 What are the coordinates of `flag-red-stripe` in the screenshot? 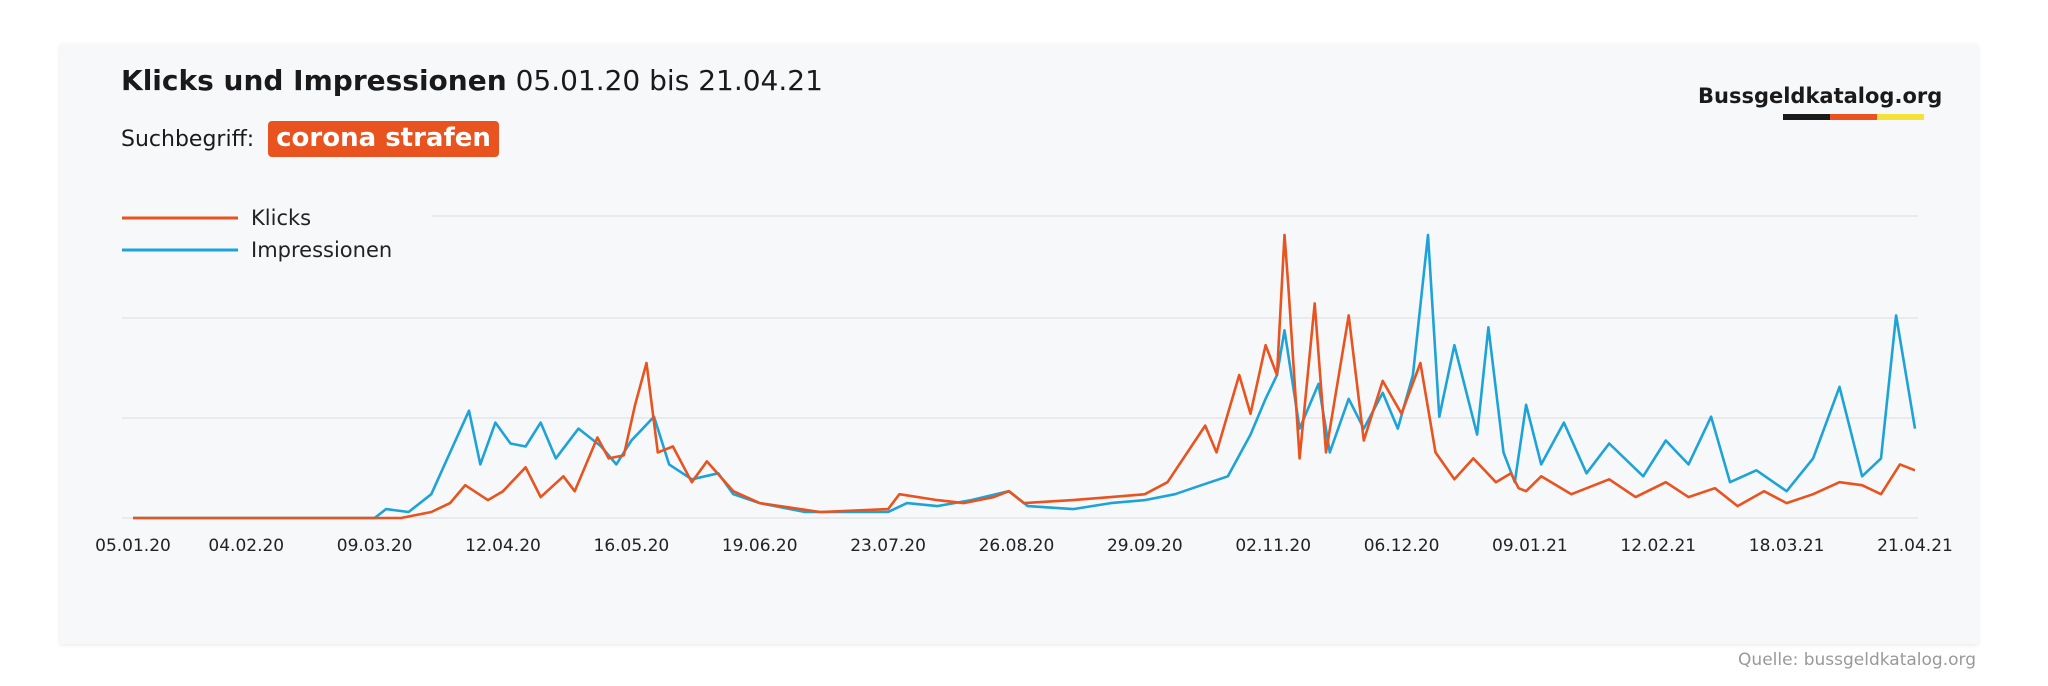 It's located at (1853, 117).